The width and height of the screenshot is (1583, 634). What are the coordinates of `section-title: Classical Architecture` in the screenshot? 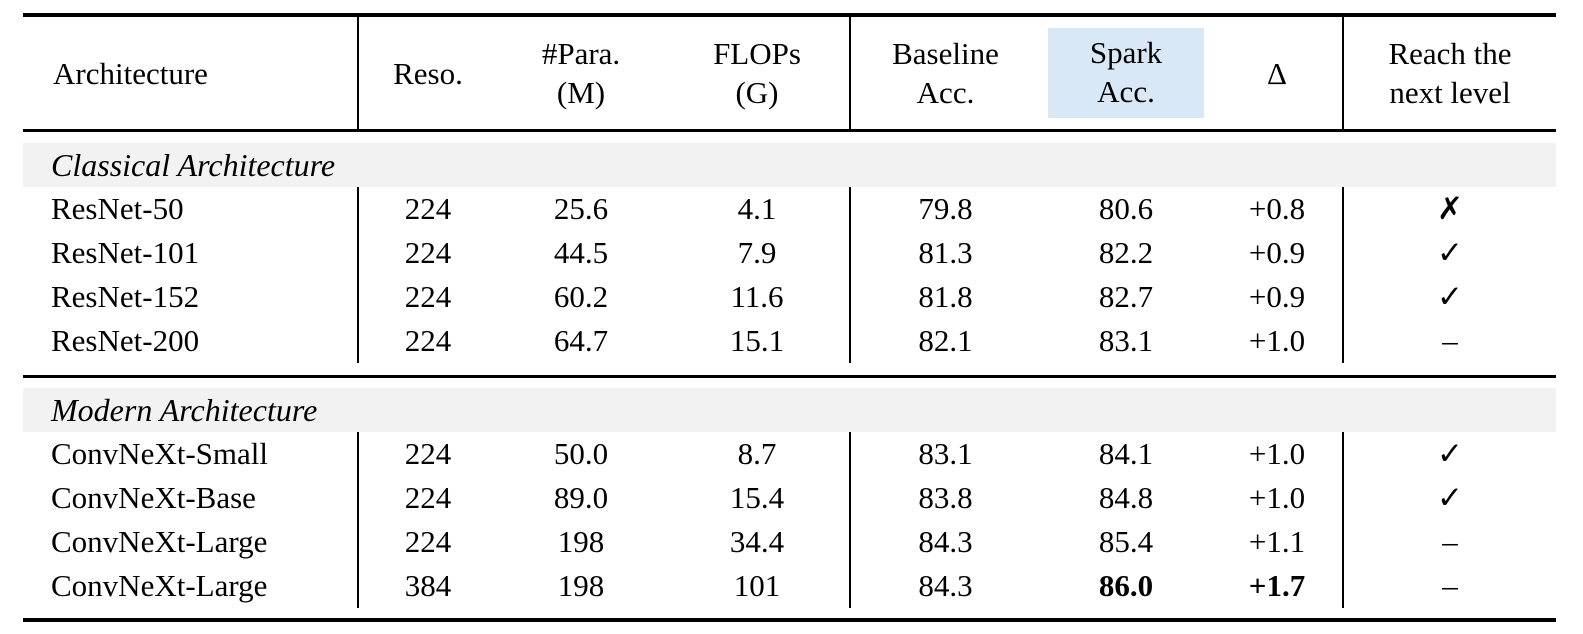 It's located at (789, 165).